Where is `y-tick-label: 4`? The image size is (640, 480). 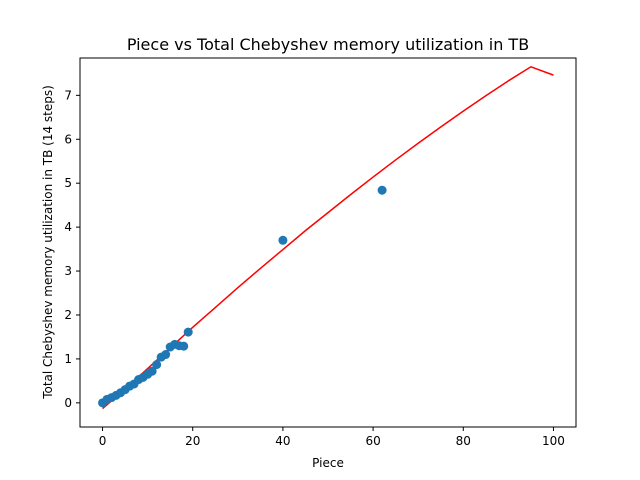 y-tick-label: 4 is located at coordinates (68, 227).